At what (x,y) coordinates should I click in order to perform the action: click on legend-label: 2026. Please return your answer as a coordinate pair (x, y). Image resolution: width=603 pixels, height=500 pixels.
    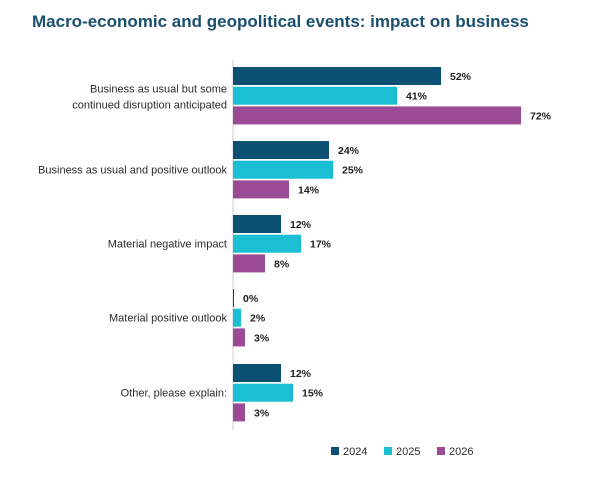
    Looking at the image, I should click on (461, 452).